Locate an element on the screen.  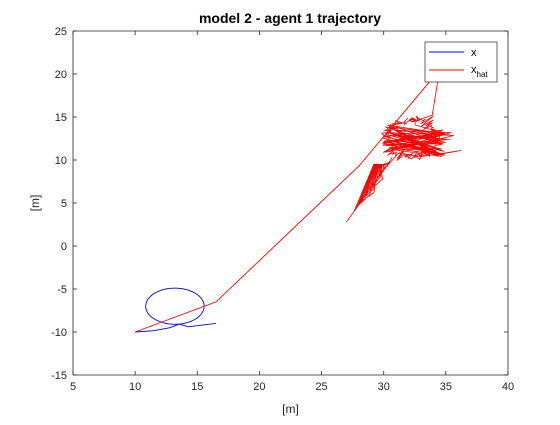
y-tick-label: 15 is located at coordinates (61, 118).